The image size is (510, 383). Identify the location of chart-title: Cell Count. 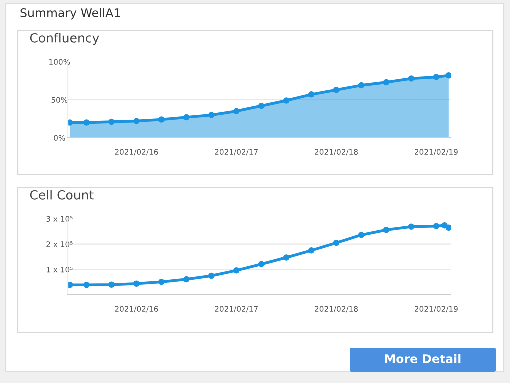
(62, 195).